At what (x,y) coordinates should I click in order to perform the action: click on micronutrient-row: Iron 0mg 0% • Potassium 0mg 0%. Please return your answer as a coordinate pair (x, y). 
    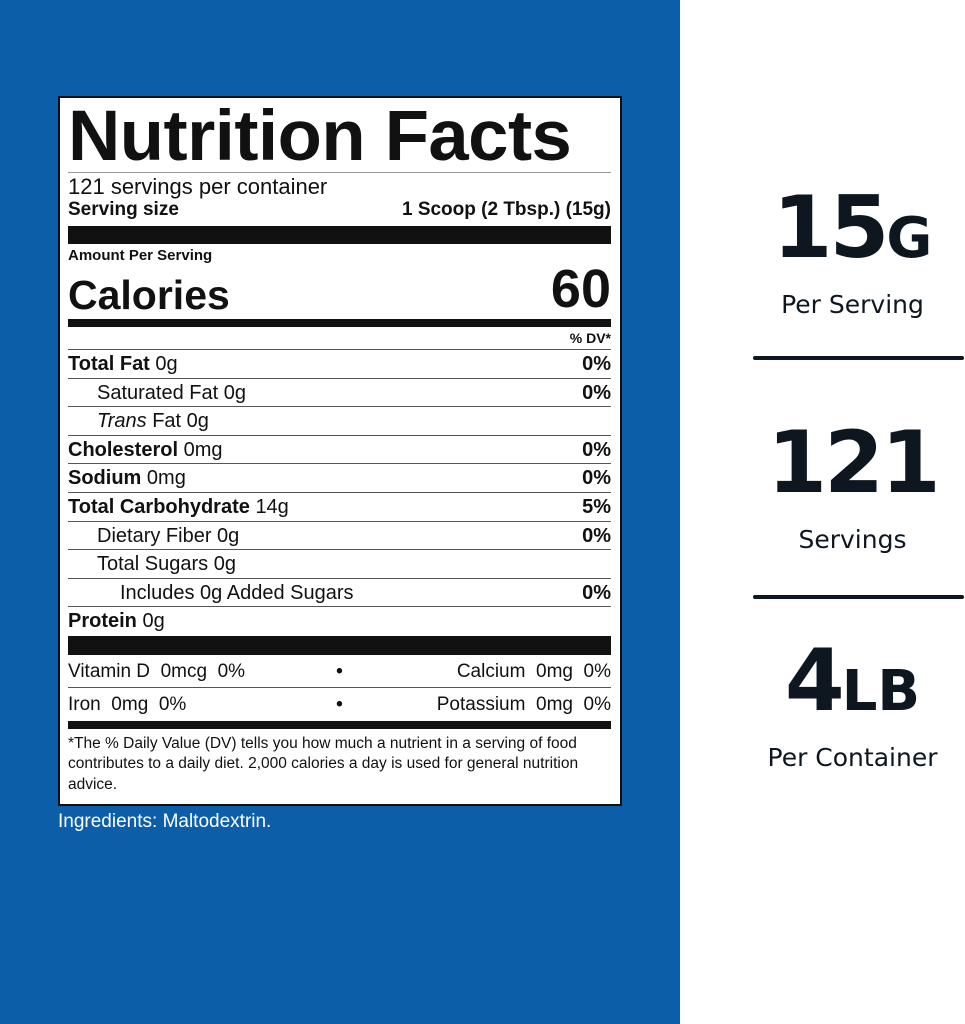
    Looking at the image, I should click on (339, 704).